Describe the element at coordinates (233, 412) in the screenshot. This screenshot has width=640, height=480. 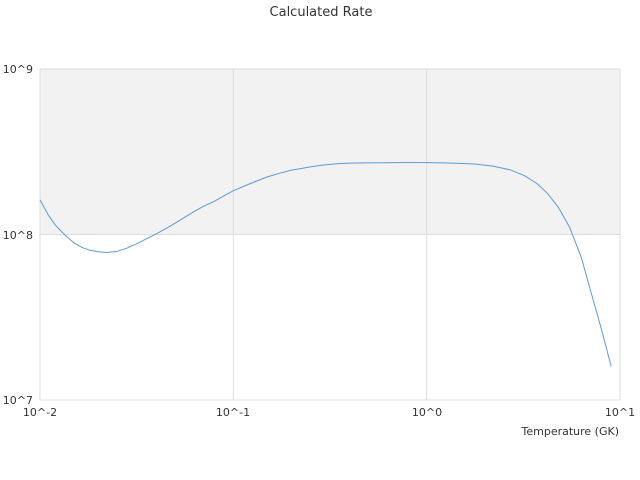
I see `x-tick-label-2: 10^-1` at that location.